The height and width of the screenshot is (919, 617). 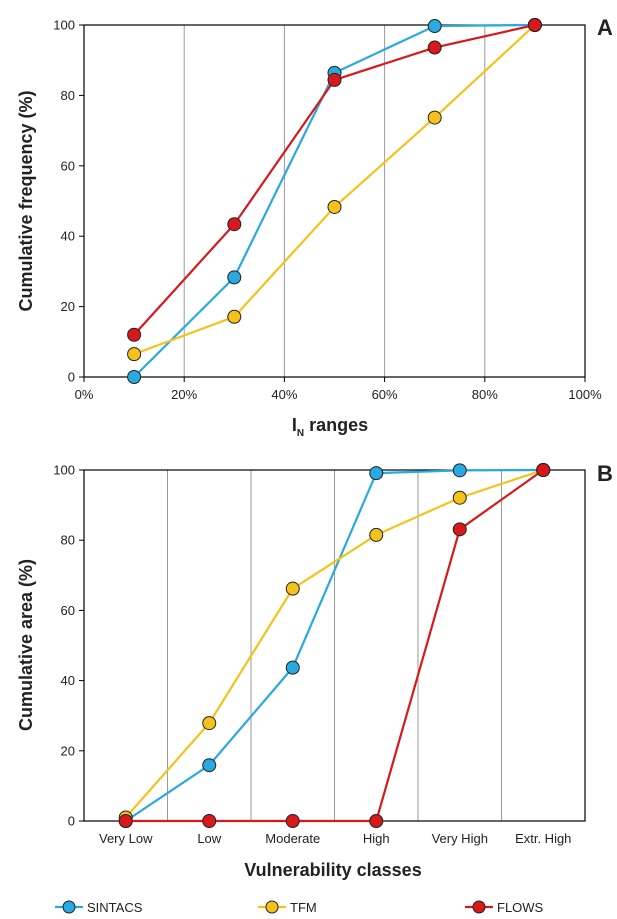 What do you see at coordinates (543, 838) in the screenshot?
I see `chart-b-x-tick-label: Extr. High` at bounding box center [543, 838].